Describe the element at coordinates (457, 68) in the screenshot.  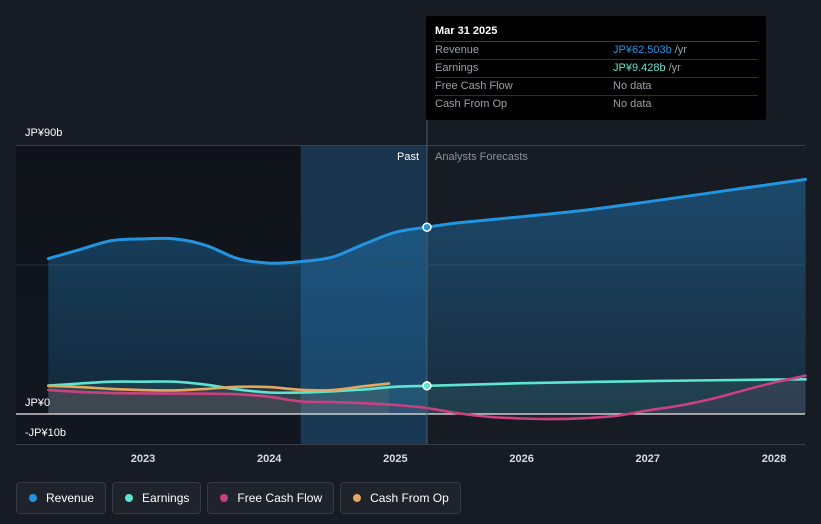
I see `tooltip-label: Earnings` at that location.